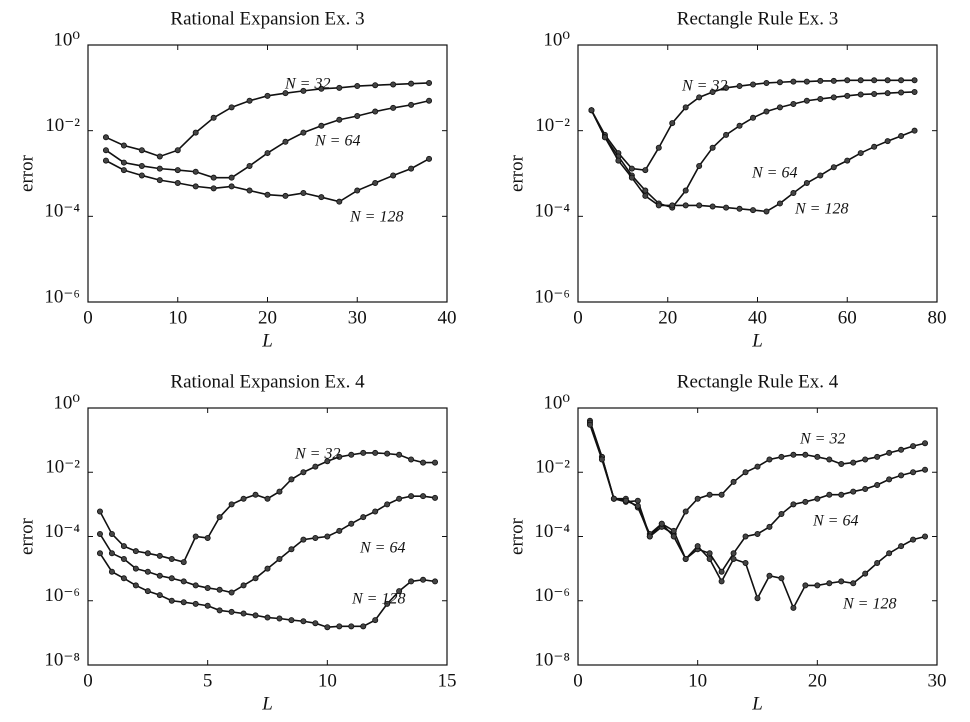 The image size is (970, 722). I want to click on series-label: N = 64, so click(835, 521).